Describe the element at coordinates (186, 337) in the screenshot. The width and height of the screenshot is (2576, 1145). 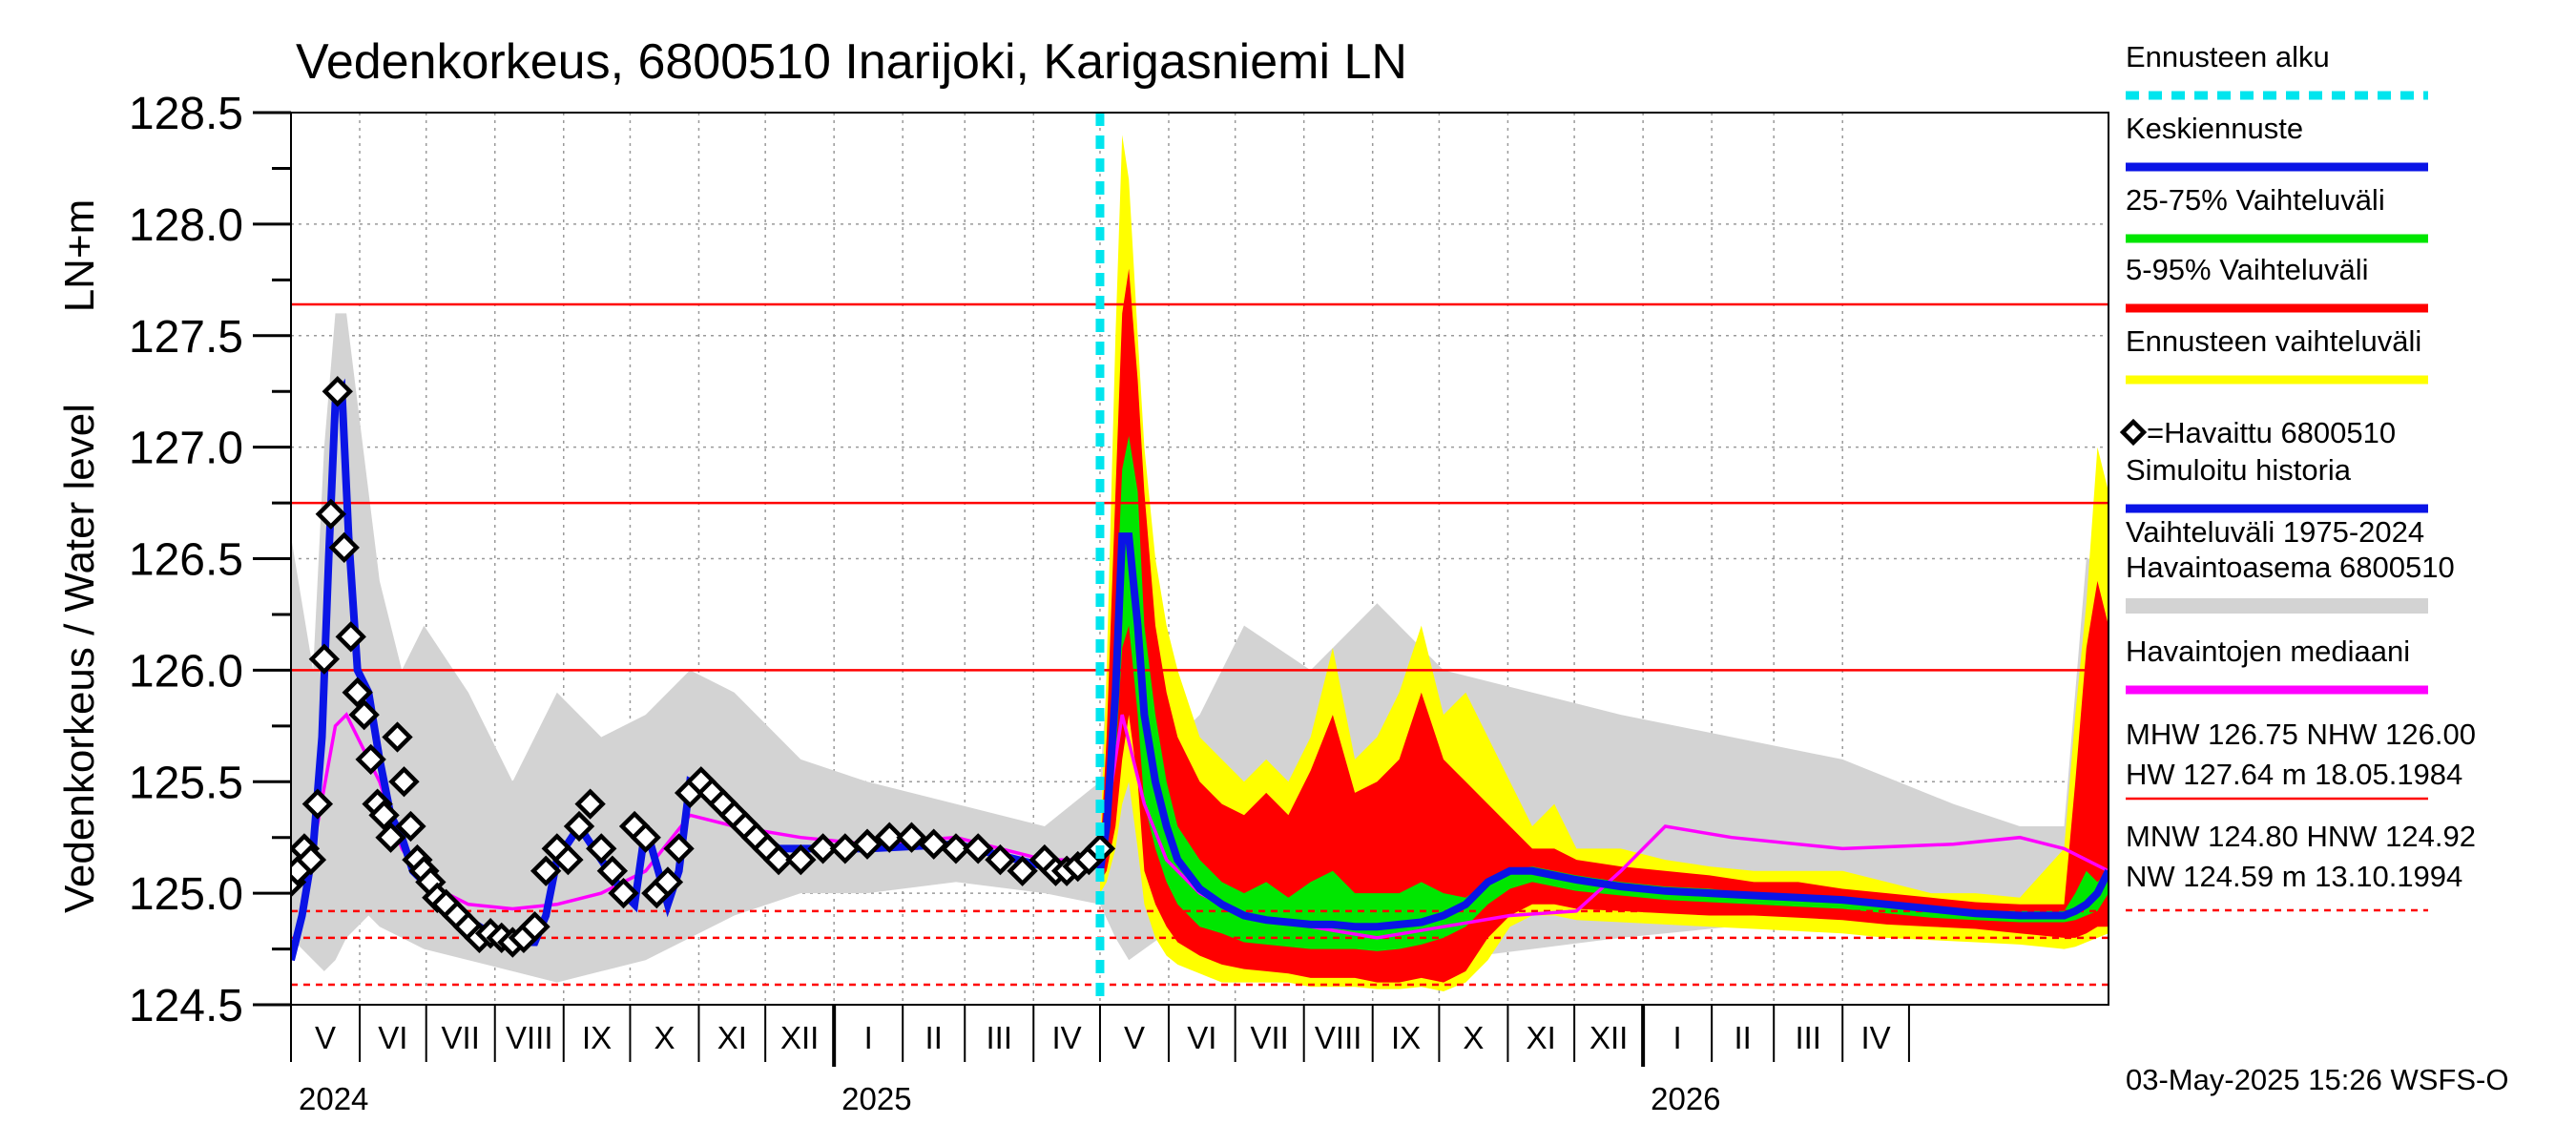
I see `y-tick-label: 127.5` at that location.